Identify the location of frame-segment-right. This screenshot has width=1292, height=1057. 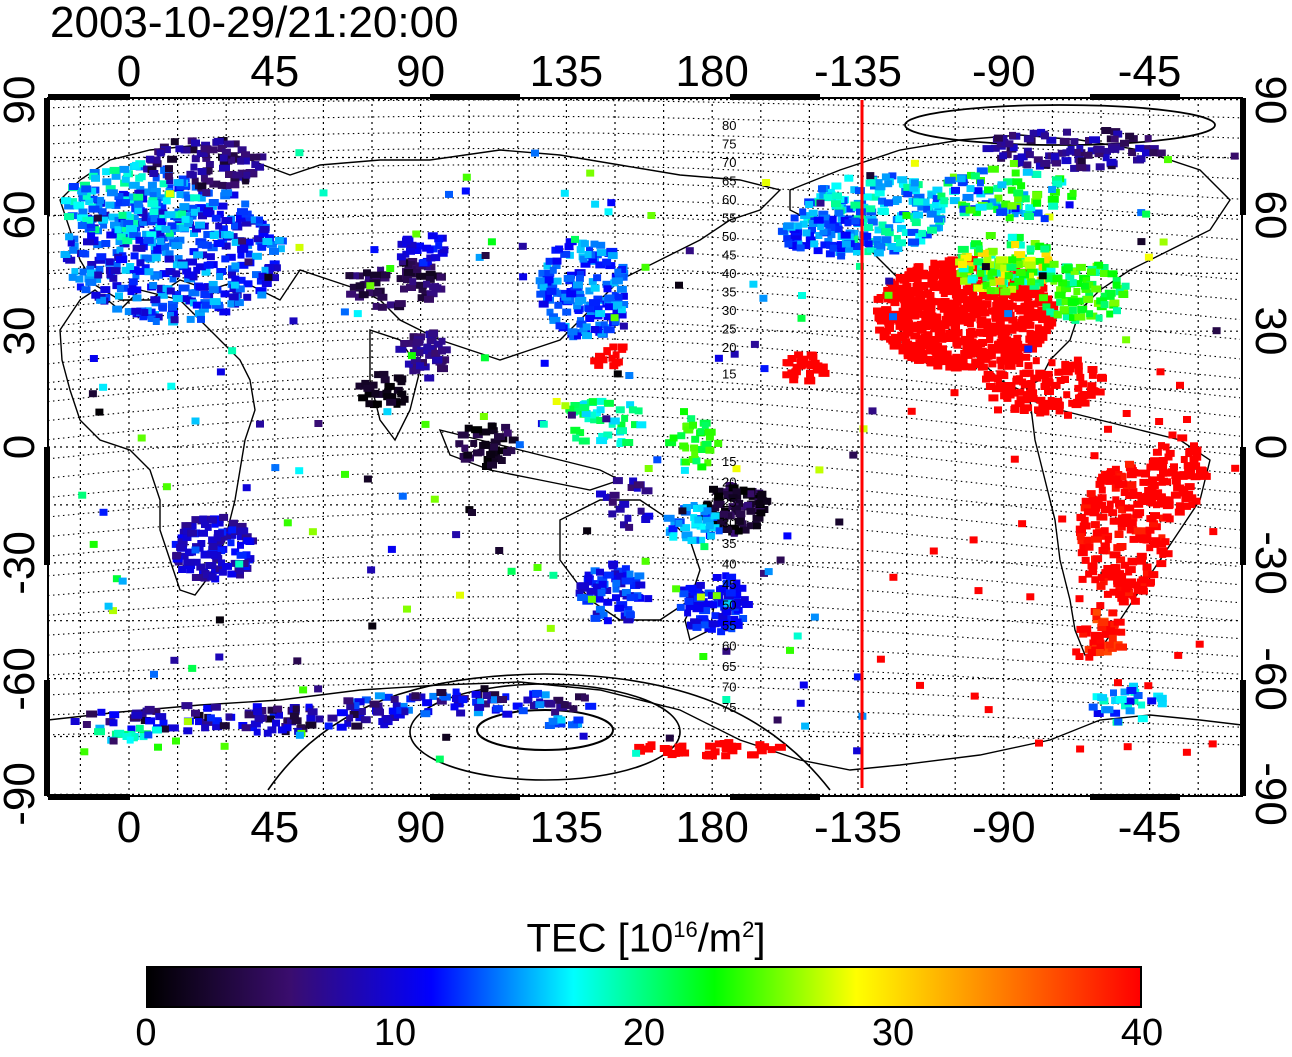
(1243, 156).